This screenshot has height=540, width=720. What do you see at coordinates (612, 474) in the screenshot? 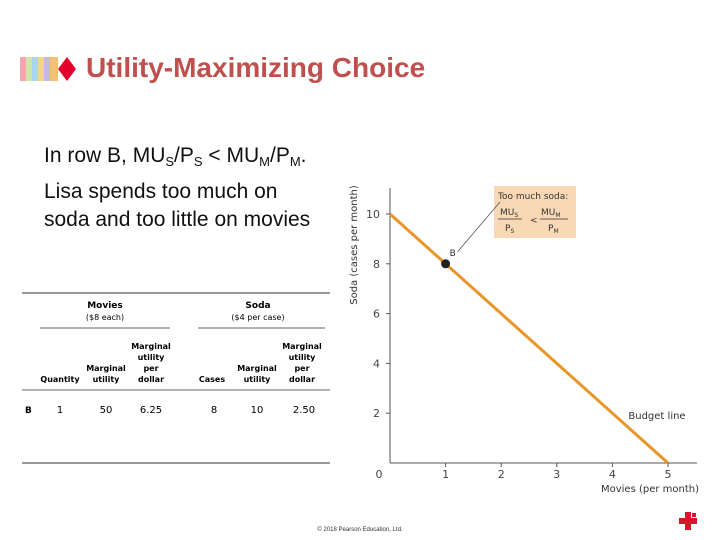
I see `x-tick-label: 4` at bounding box center [612, 474].